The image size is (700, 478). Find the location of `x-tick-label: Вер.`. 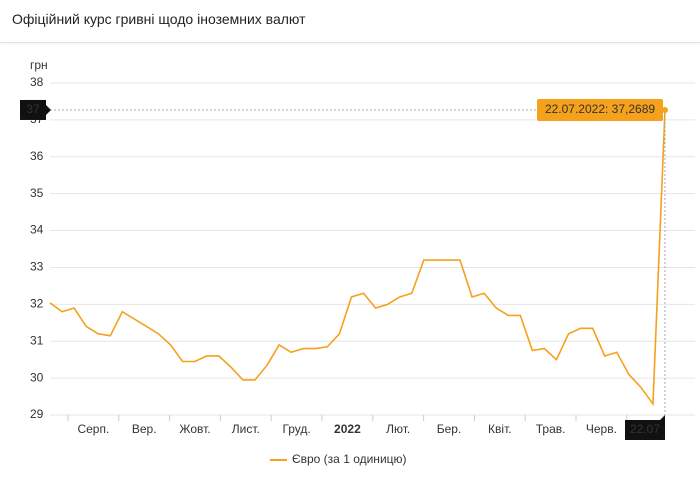

x-tick-label: Вер. is located at coordinates (144, 429).